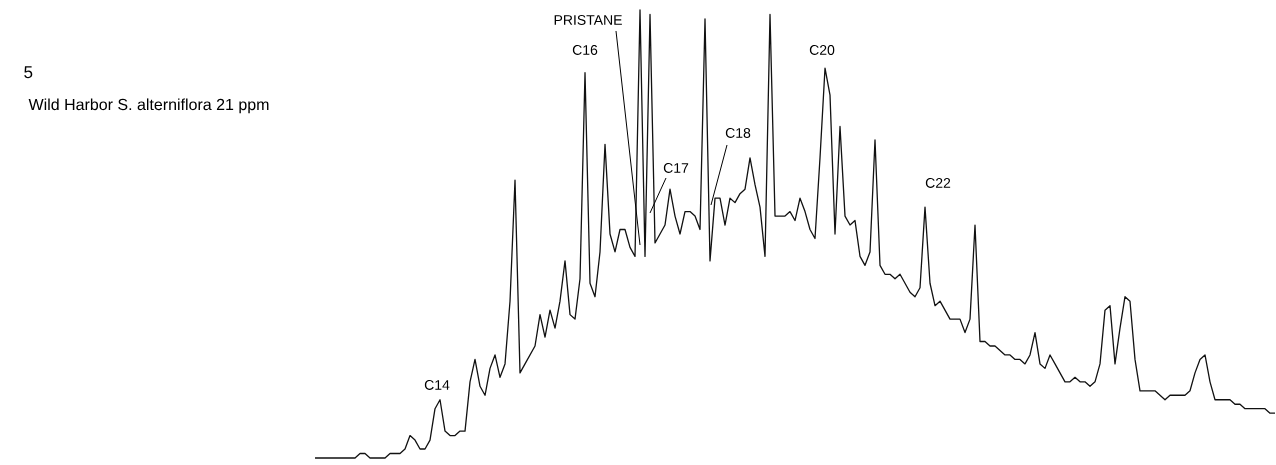 The height and width of the screenshot is (465, 1276). What do you see at coordinates (738, 133) in the screenshot?
I see `annotation: C18` at bounding box center [738, 133].